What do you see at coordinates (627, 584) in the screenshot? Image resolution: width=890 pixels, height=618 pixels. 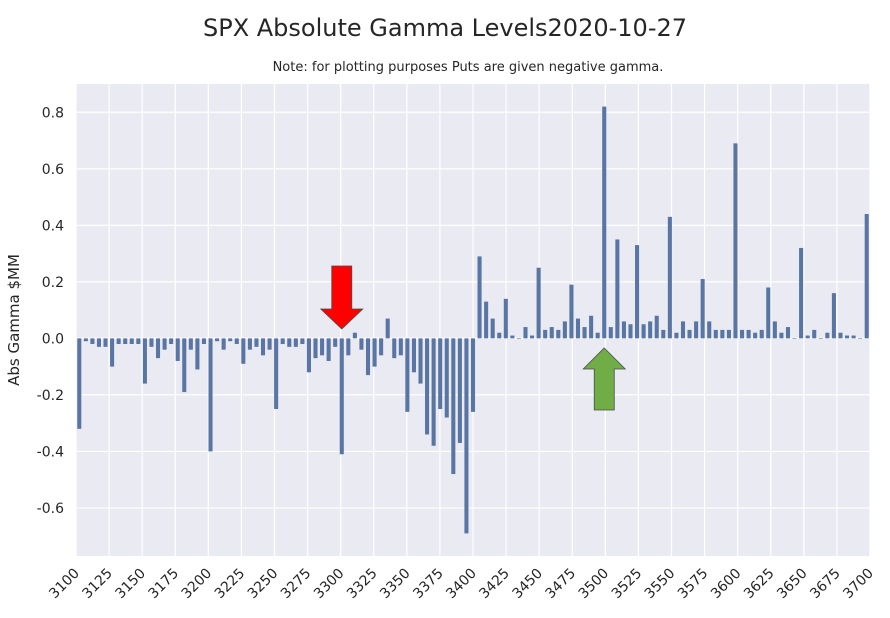 I see `x-tick-label: 3525` at bounding box center [627, 584].